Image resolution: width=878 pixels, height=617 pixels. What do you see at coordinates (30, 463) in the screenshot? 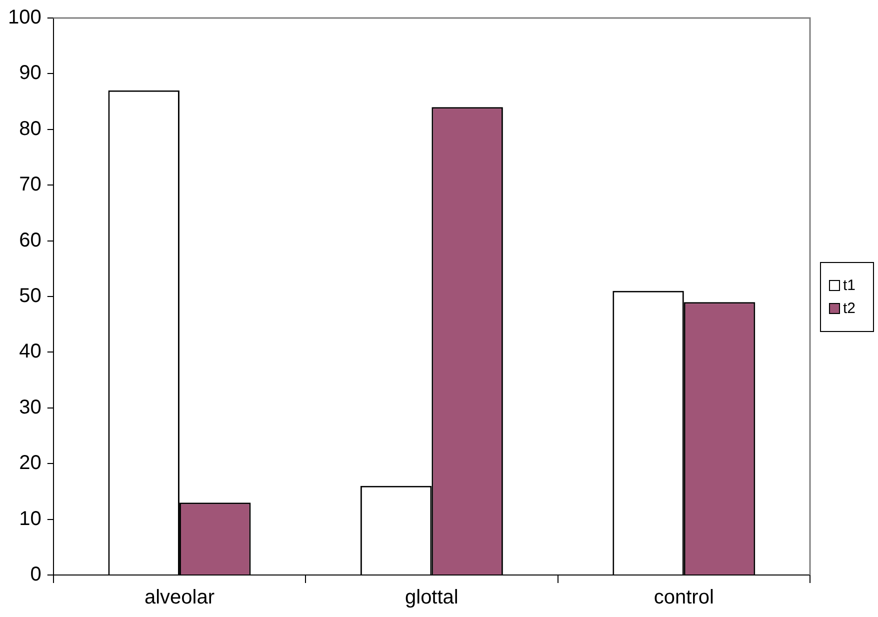
I see `y-tick-label: 20` at bounding box center [30, 463].